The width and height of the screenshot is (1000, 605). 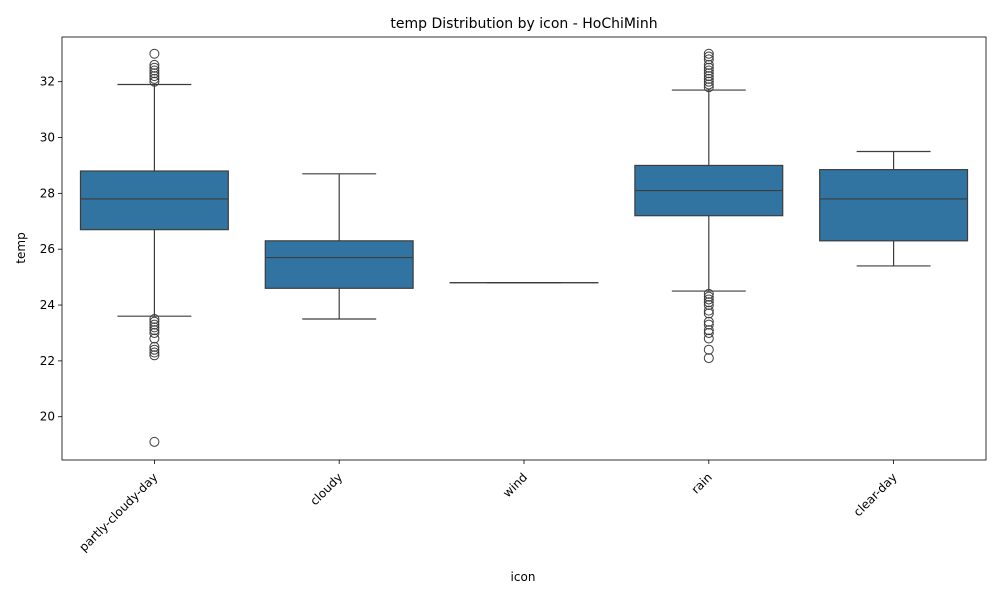 What do you see at coordinates (47, 82) in the screenshot?
I see `y-tick-label: 32` at bounding box center [47, 82].